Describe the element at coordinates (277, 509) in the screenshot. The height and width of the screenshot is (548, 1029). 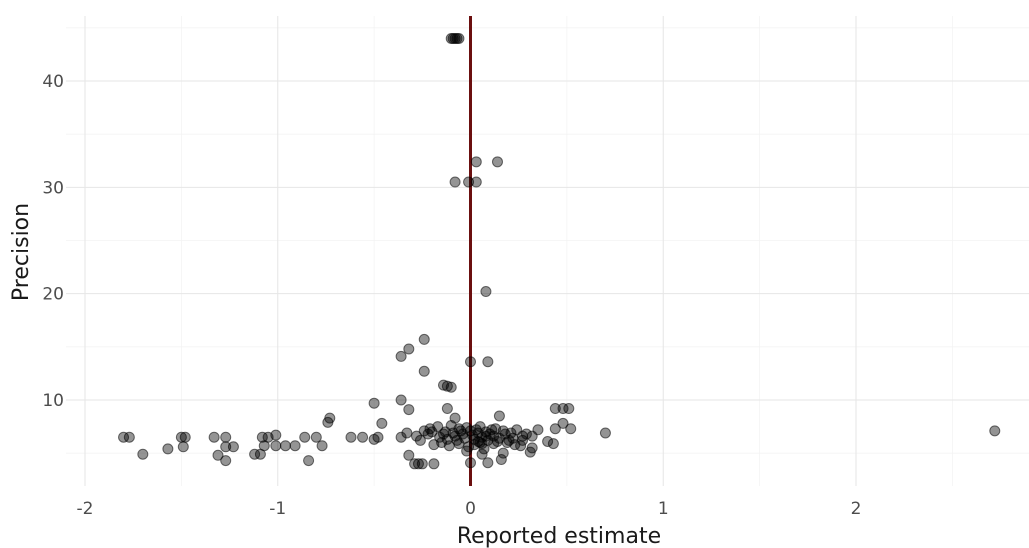
I see `x-tick-label: -1` at that location.